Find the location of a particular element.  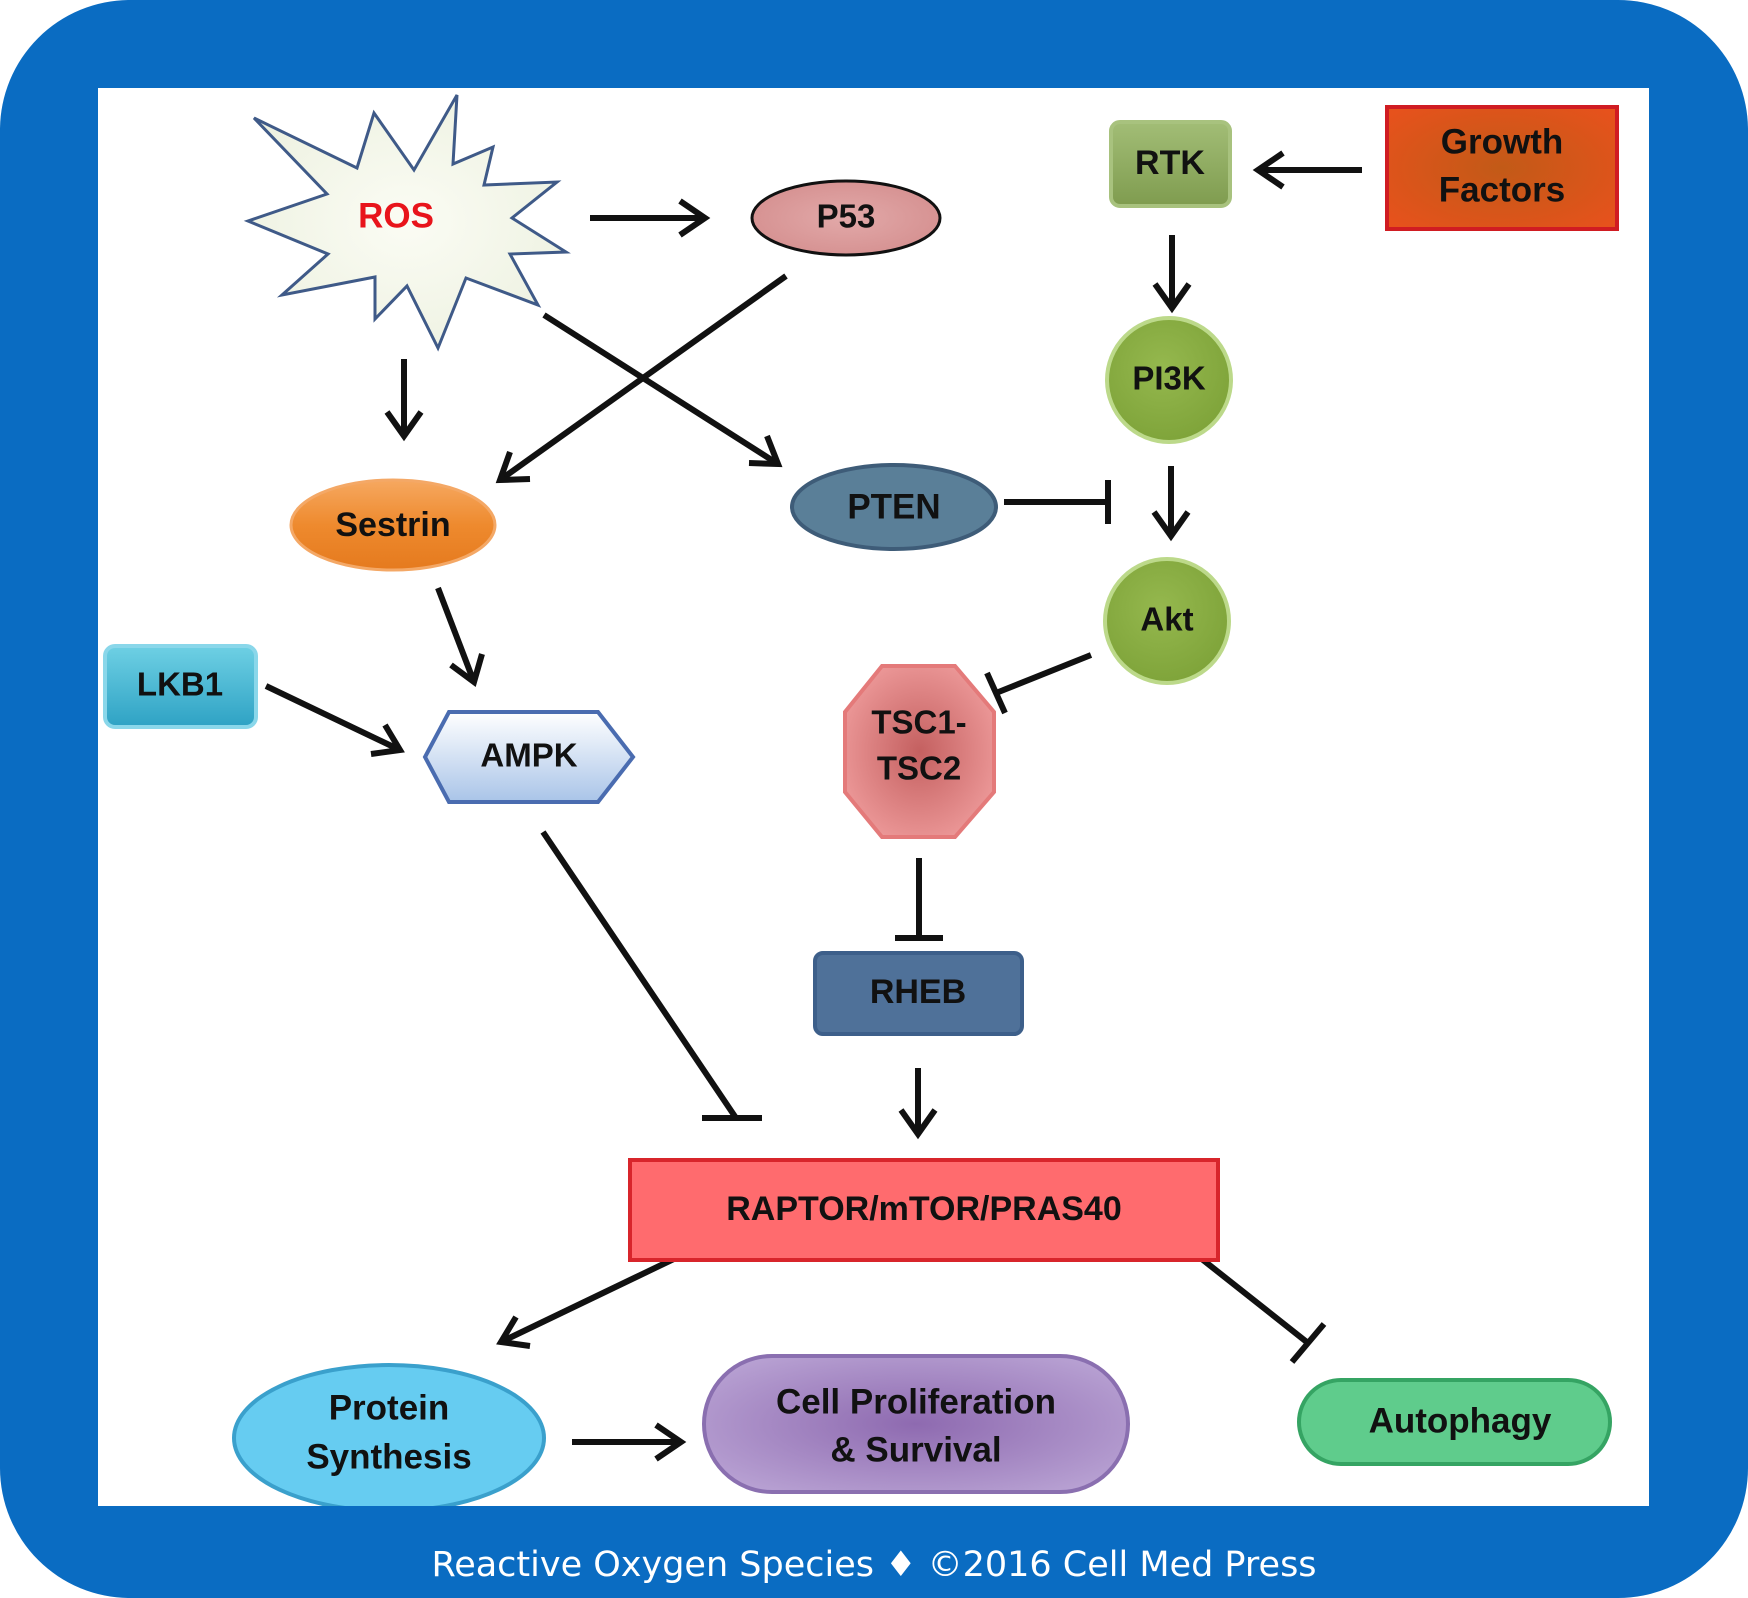

ampk-hexagon is located at coordinates (529, 757).